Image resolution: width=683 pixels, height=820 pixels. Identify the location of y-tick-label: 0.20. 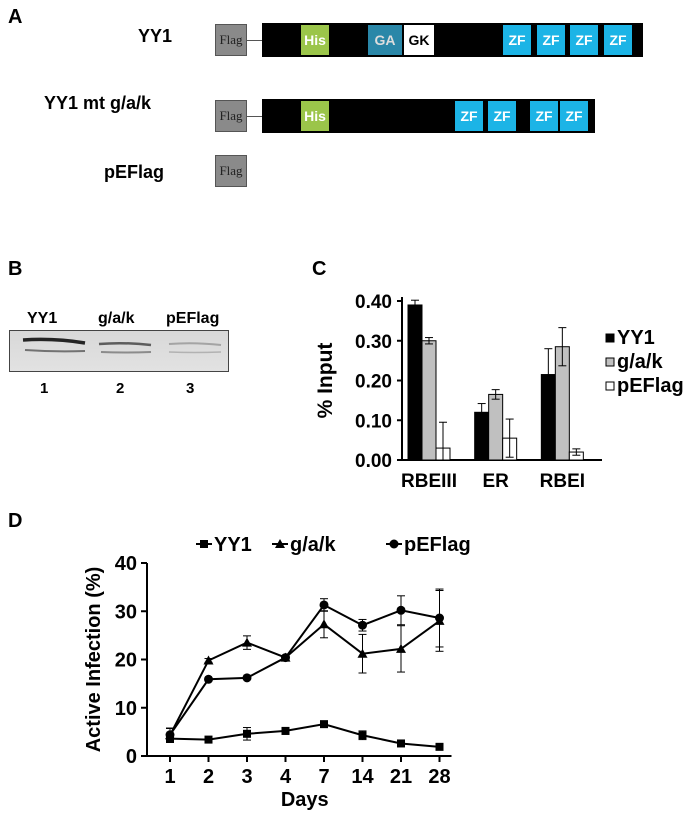
(373, 382).